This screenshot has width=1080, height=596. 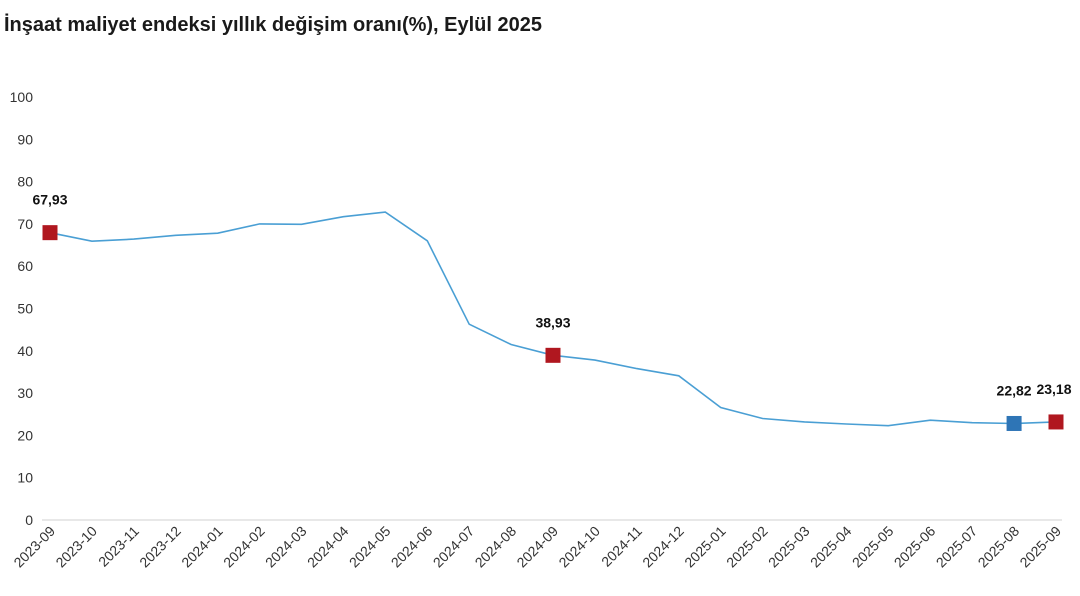 What do you see at coordinates (286, 547) in the screenshot?
I see `x-tick-label: 2024-03` at bounding box center [286, 547].